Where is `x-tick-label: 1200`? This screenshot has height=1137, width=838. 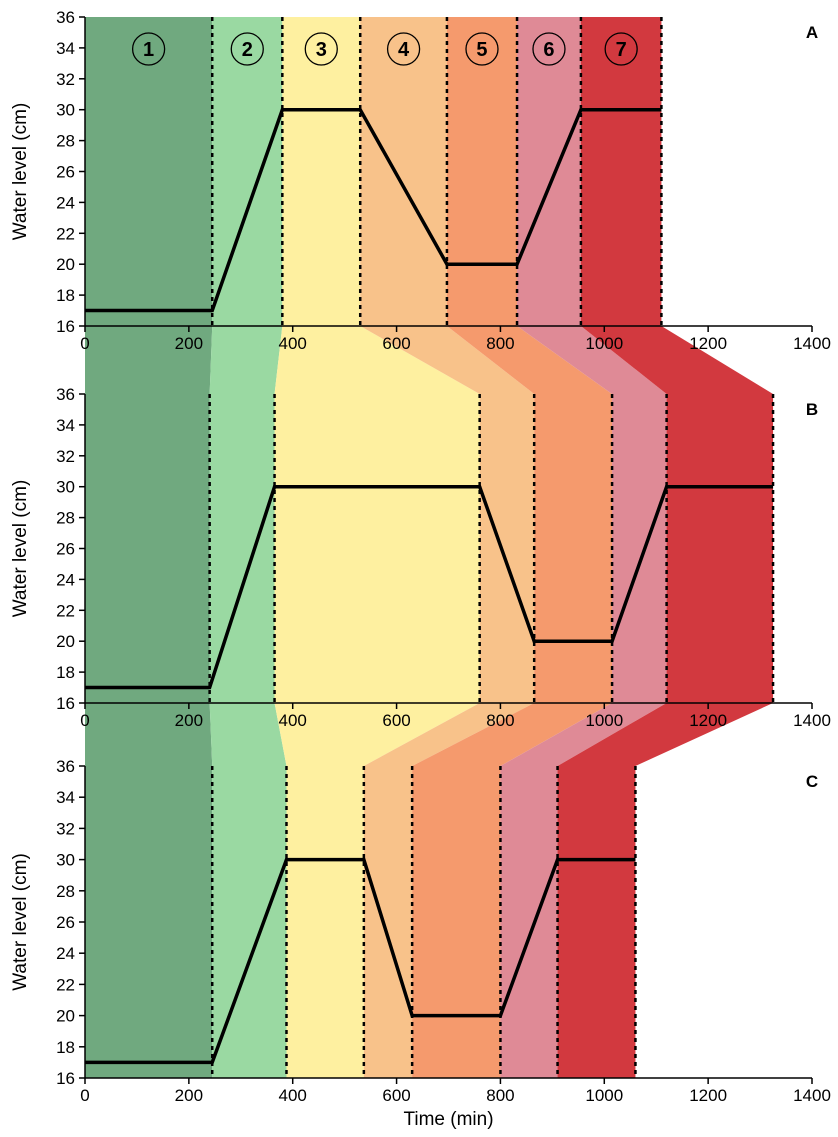
x-tick-label: 1200 is located at coordinates (708, 1095).